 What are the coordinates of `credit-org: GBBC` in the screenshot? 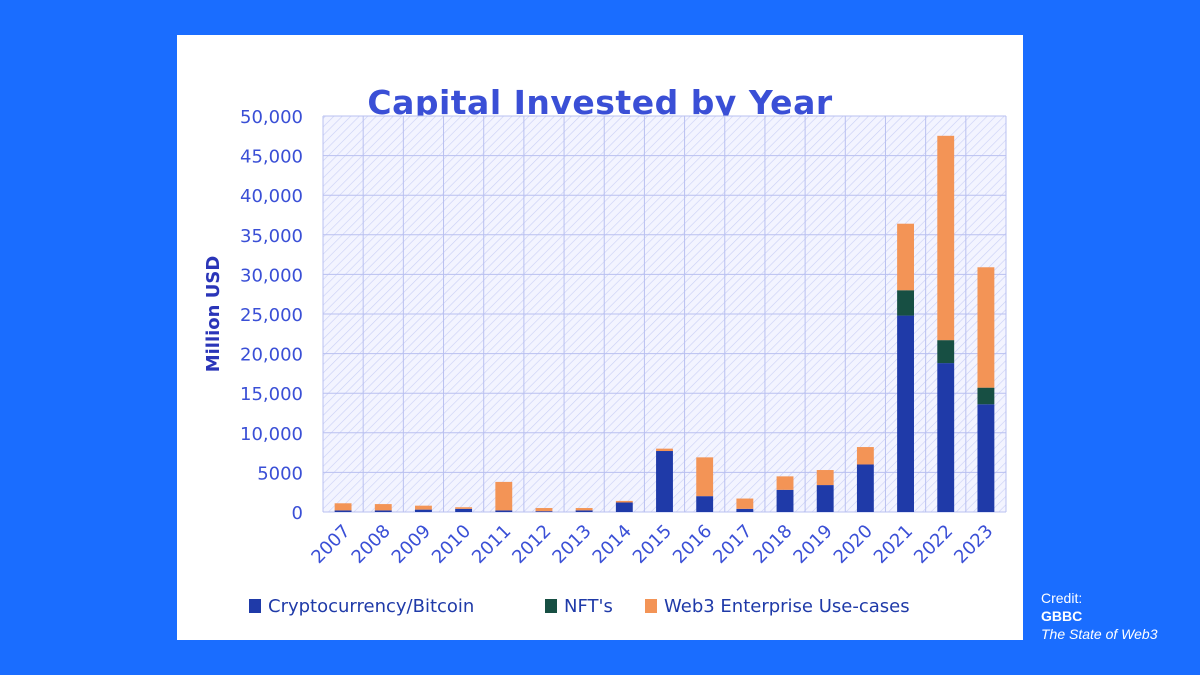 It's located at (1062, 616).